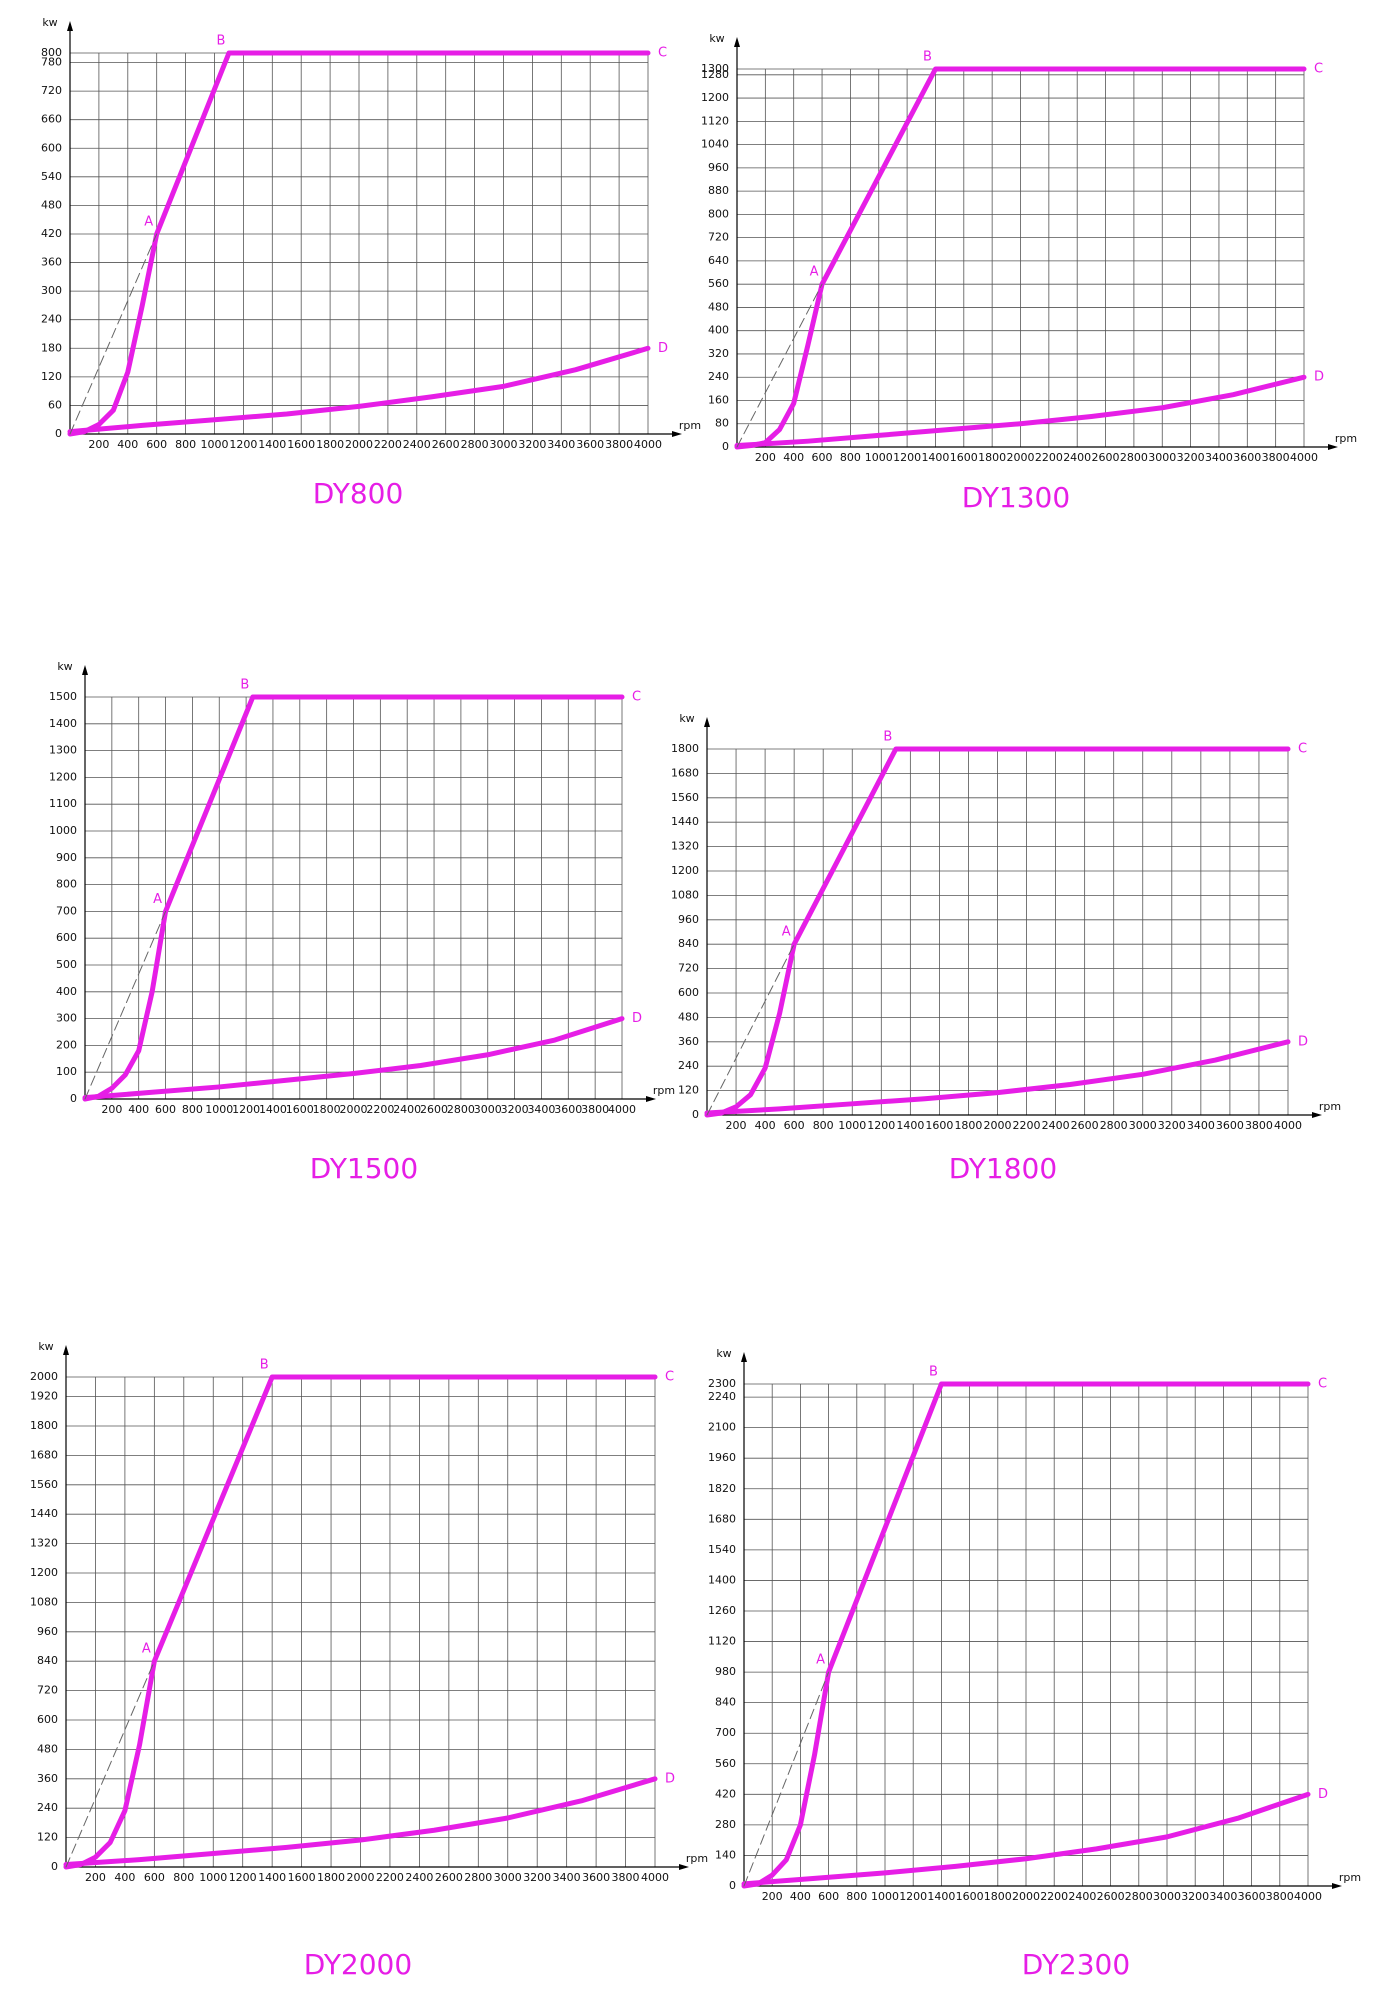  What do you see at coordinates (55, 404) in the screenshot?
I see `y-tick-label: 60` at bounding box center [55, 404].